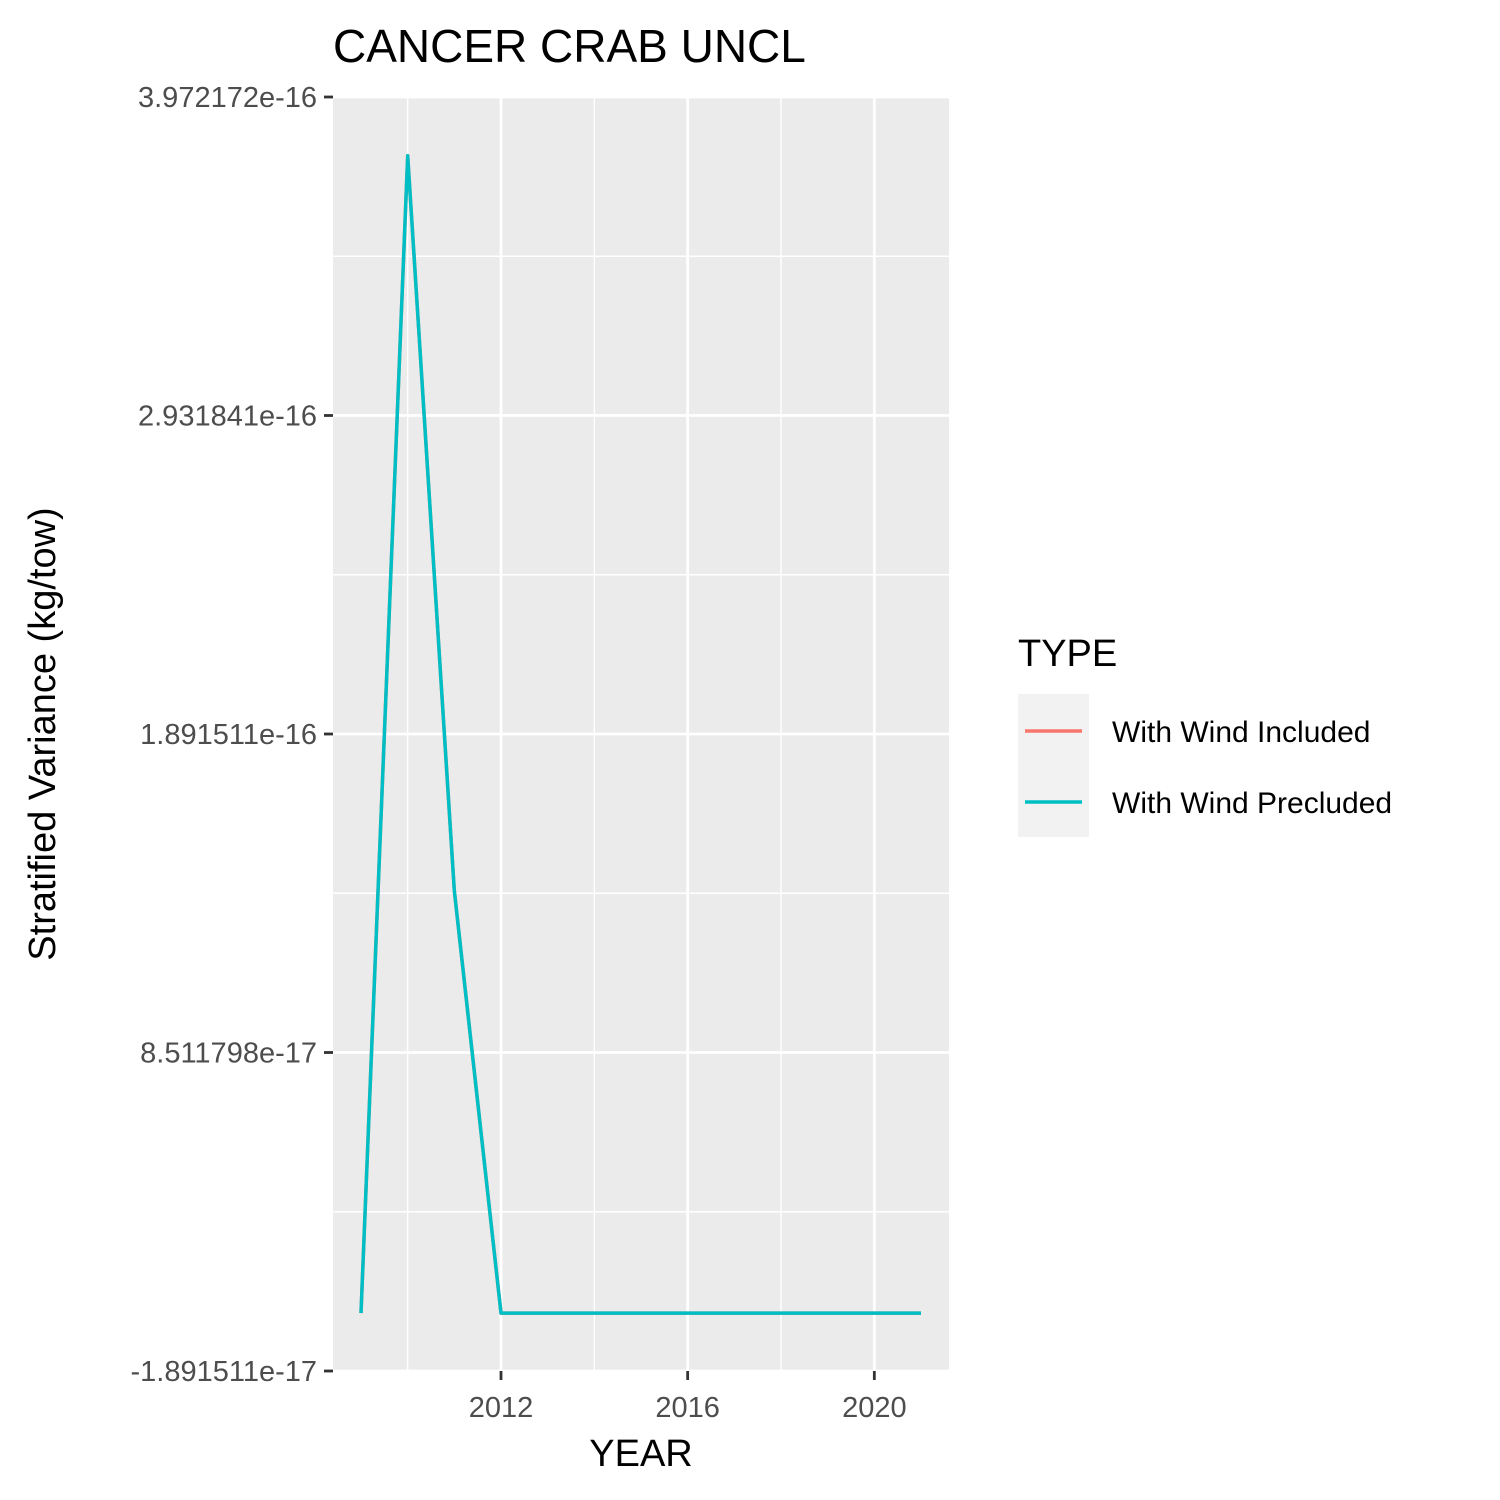 Image resolution: width=1500 pixels, height=1500 pixels. What do you see at coordinates (1241, 732) in the screenshot?
I see `legend-label-with-wind-included: With Wind Included` at bounding box center [1241, 732].